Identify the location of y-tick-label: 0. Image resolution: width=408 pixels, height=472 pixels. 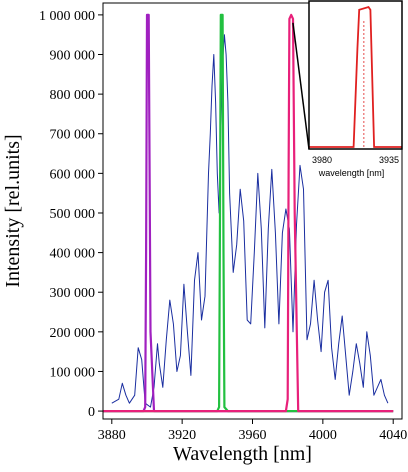
(91, 412).